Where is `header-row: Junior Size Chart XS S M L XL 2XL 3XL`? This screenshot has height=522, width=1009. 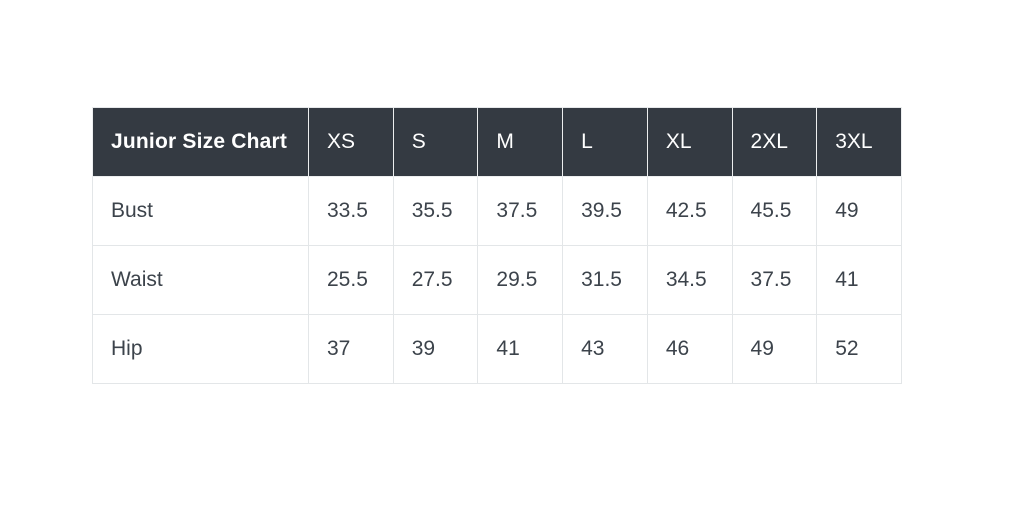 header-row: Junior Size Chart XS S M L XL 2XL 3XL is located at coordinates (497, 142).